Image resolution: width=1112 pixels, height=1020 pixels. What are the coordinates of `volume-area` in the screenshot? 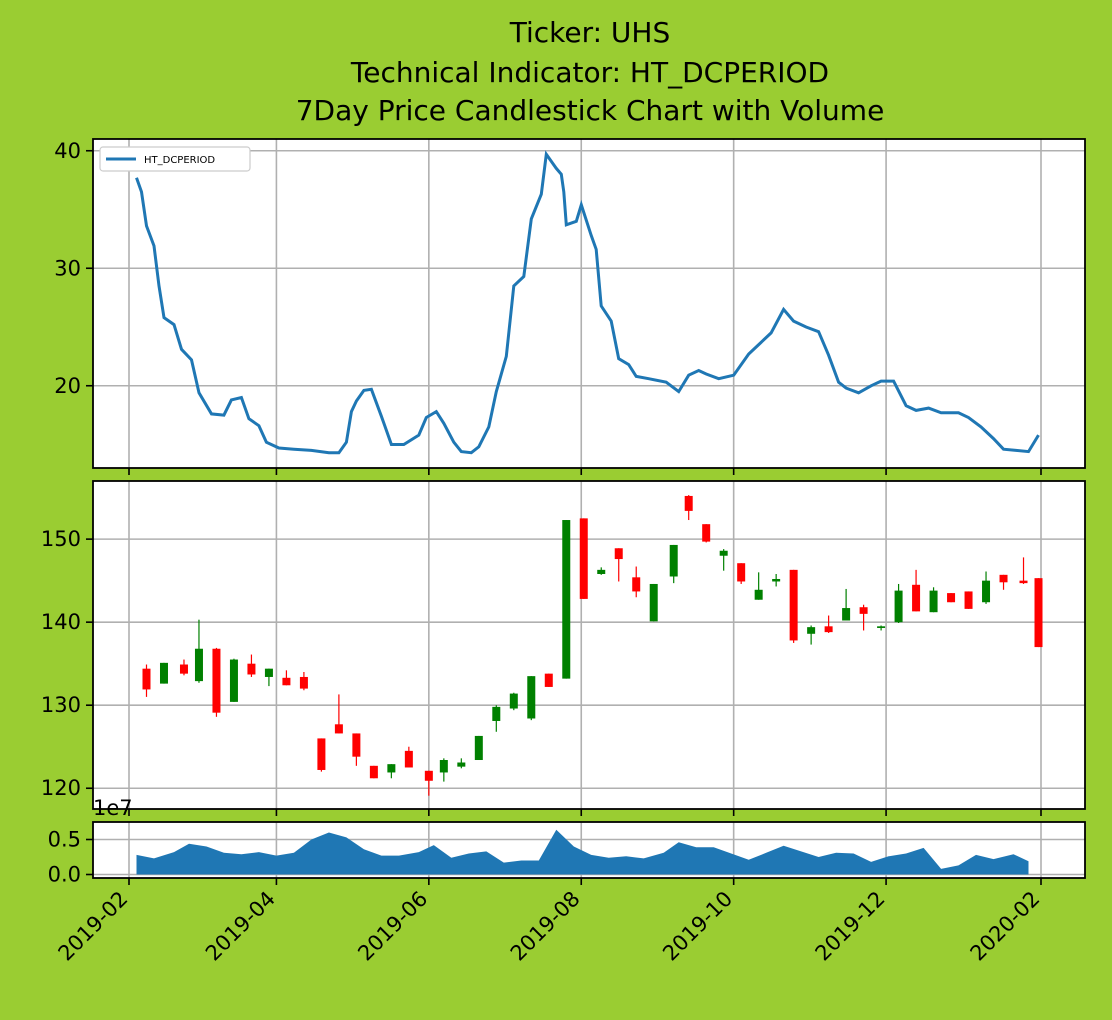 It's located at (582, 852).